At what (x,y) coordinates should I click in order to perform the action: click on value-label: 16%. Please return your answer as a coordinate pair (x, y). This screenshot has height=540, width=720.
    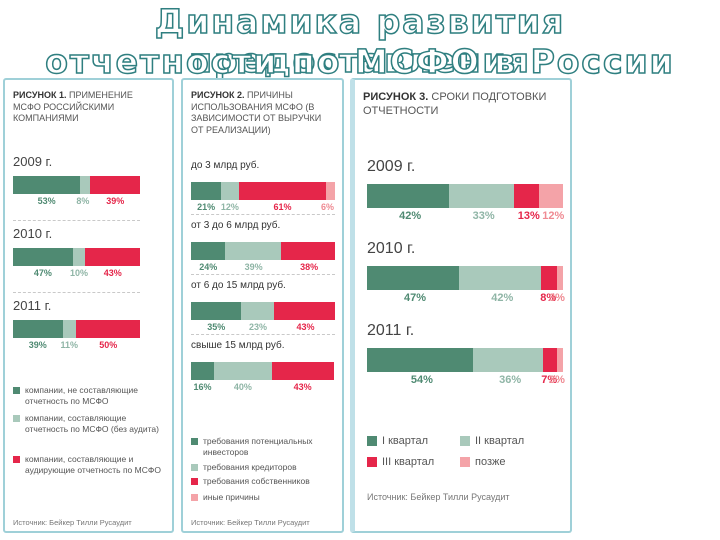
    Looking at the image, I should click on (202, 387).